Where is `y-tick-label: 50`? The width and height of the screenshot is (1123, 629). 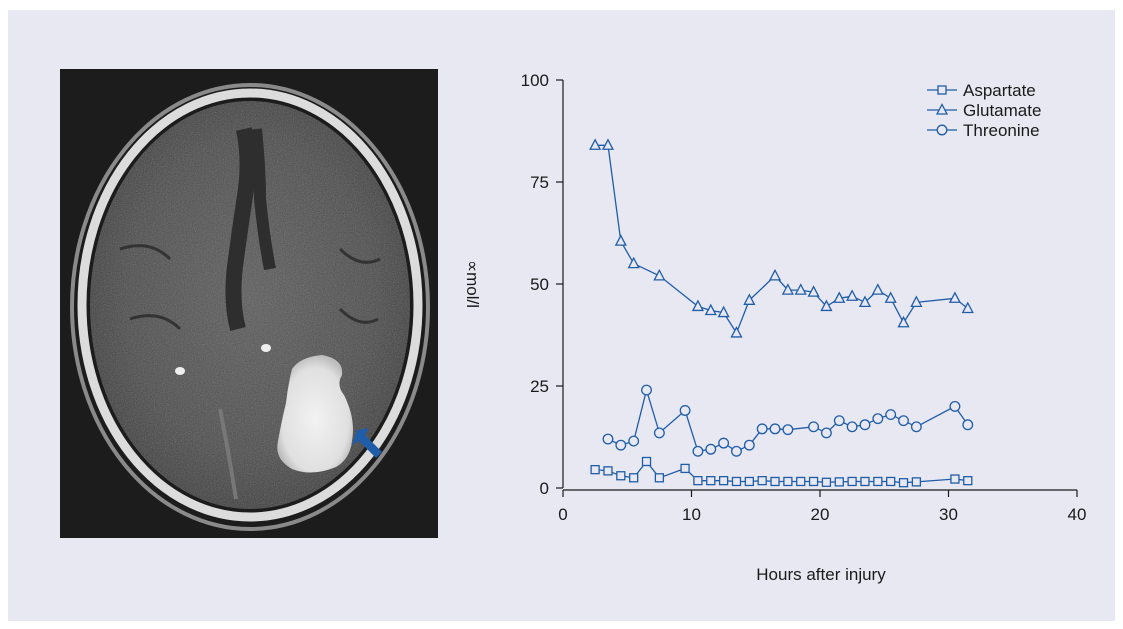
y-tick-label: 50 is located at coordinates (539, 284).